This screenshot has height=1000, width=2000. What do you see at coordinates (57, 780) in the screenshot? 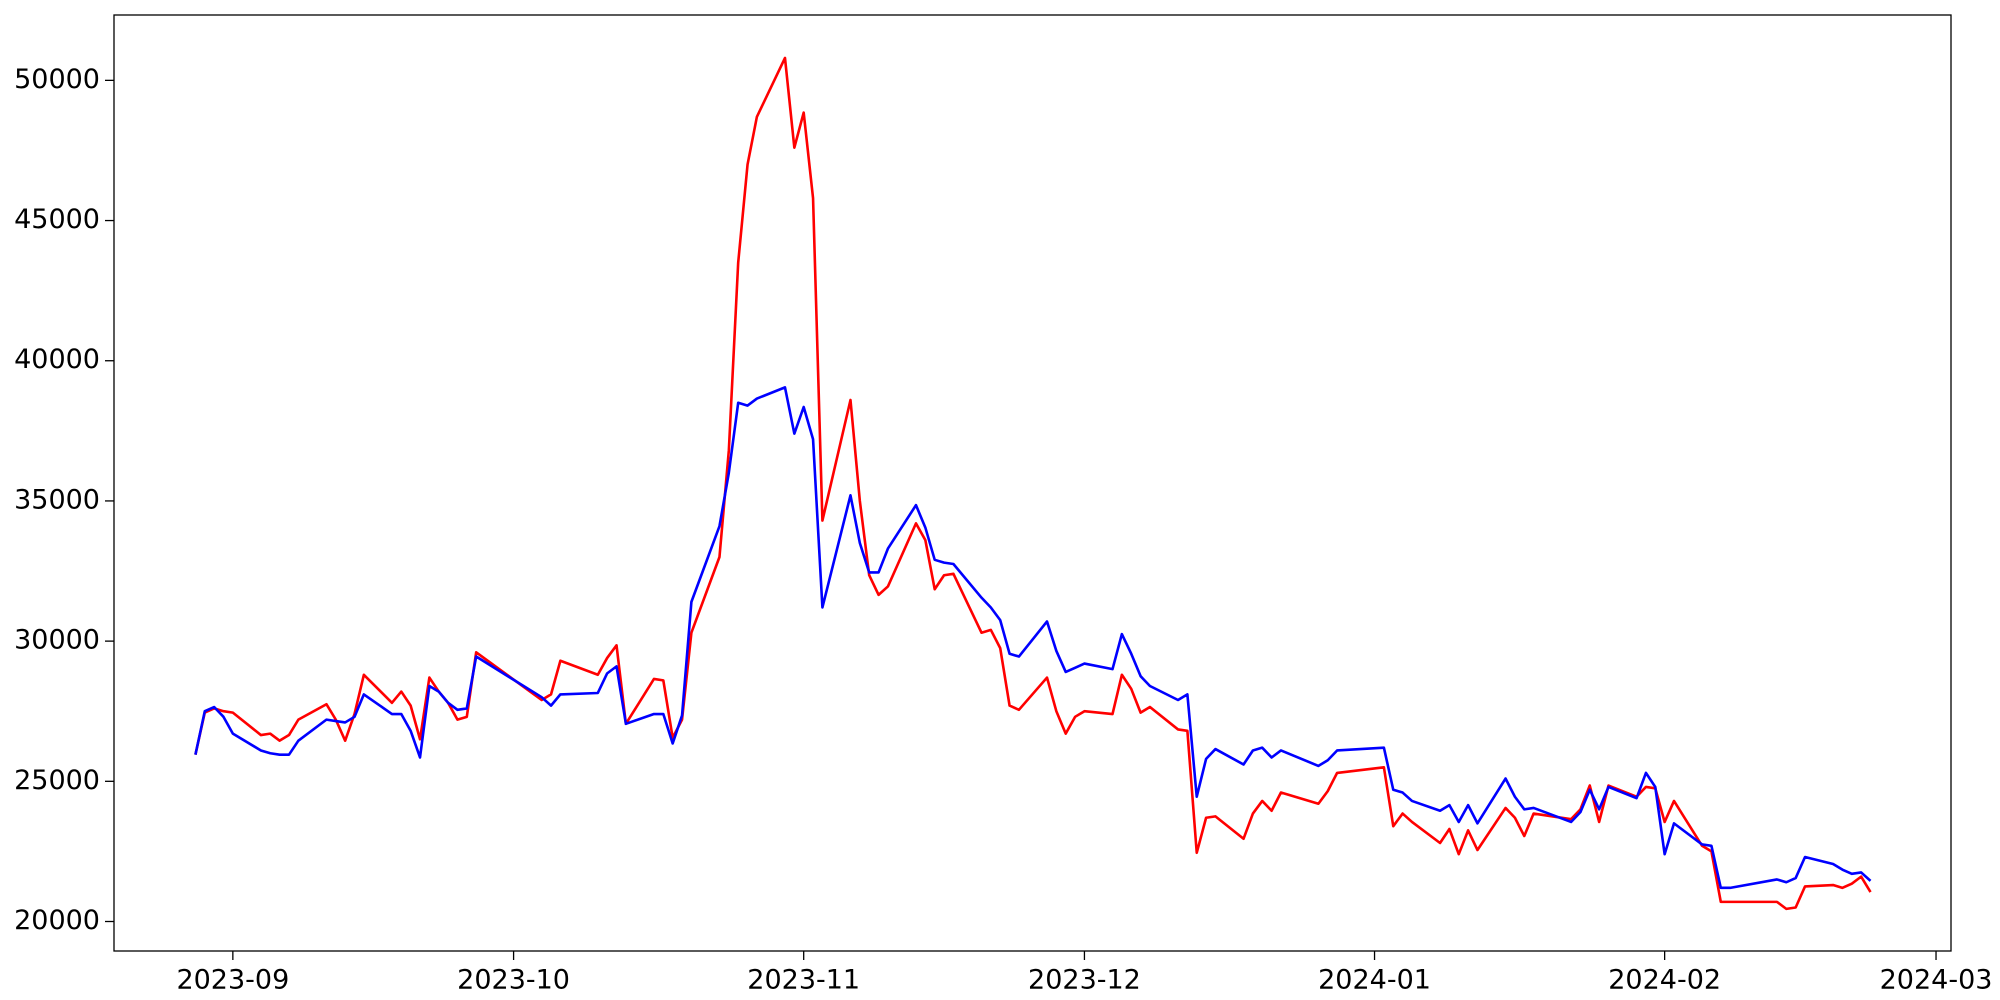
I see `y-tick-label: 25000` at bounding box center [57, 780].